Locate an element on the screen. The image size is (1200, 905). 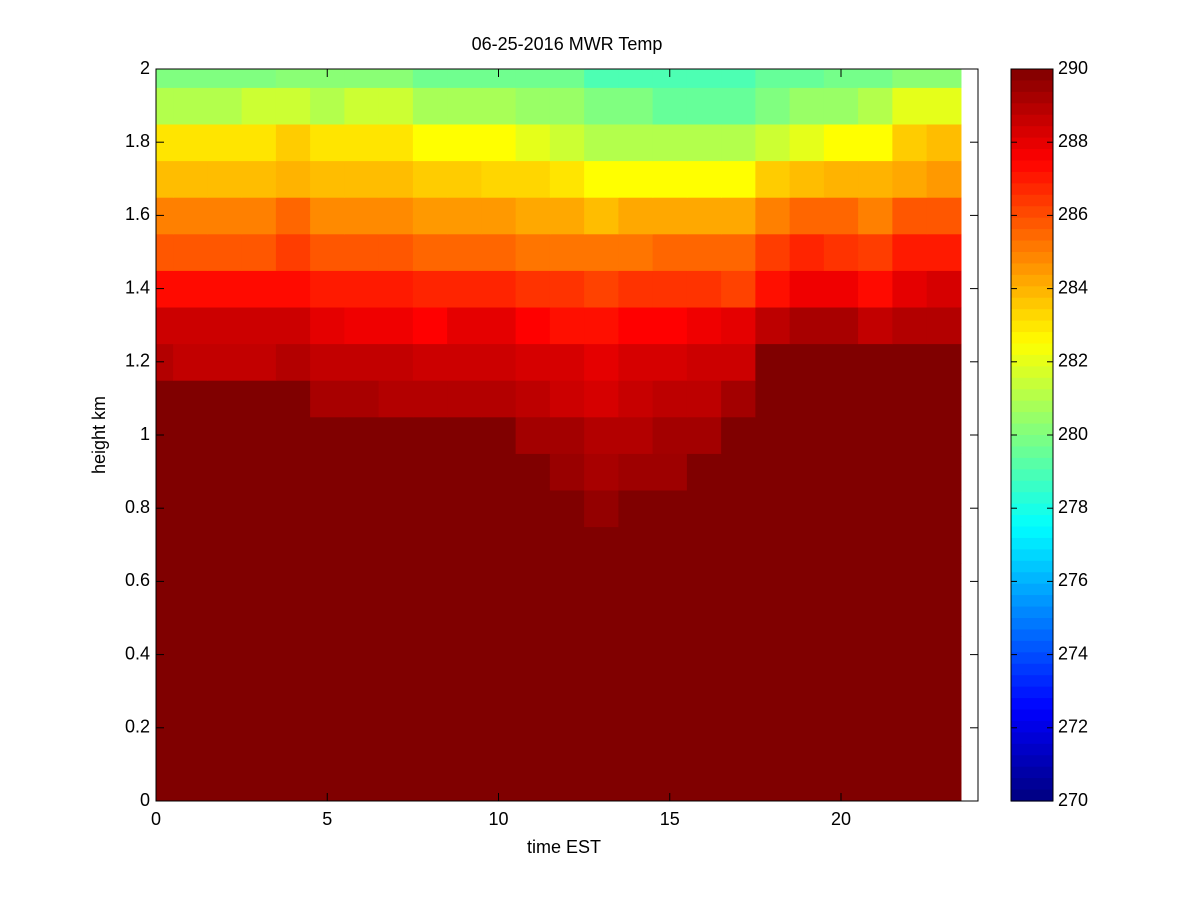
x-tick-label: 15 is located at coordinates (670, 819).